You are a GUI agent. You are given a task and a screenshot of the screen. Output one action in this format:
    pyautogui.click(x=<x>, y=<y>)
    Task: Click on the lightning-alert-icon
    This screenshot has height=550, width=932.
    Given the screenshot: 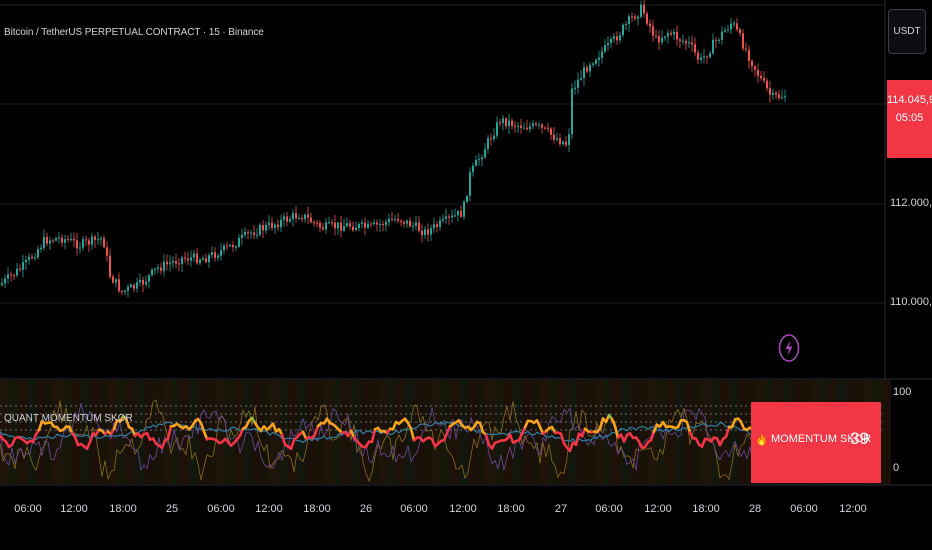 What is the action you would take?
    pyautogui.click(x=789, y=348)
    